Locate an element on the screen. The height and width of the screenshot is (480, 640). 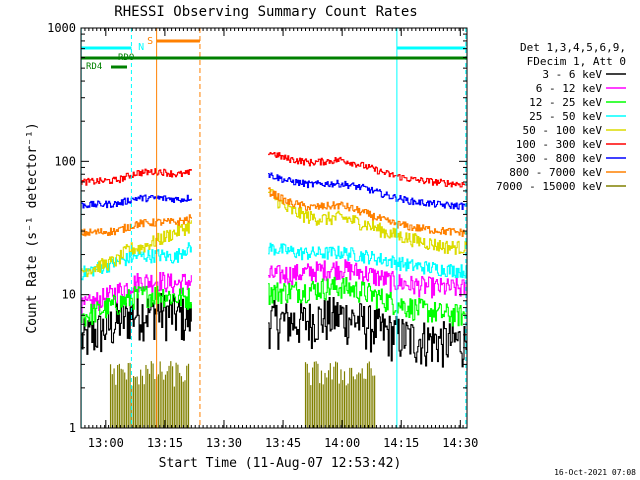
y-tick-label: 1 is located at coordinates (72, 428).